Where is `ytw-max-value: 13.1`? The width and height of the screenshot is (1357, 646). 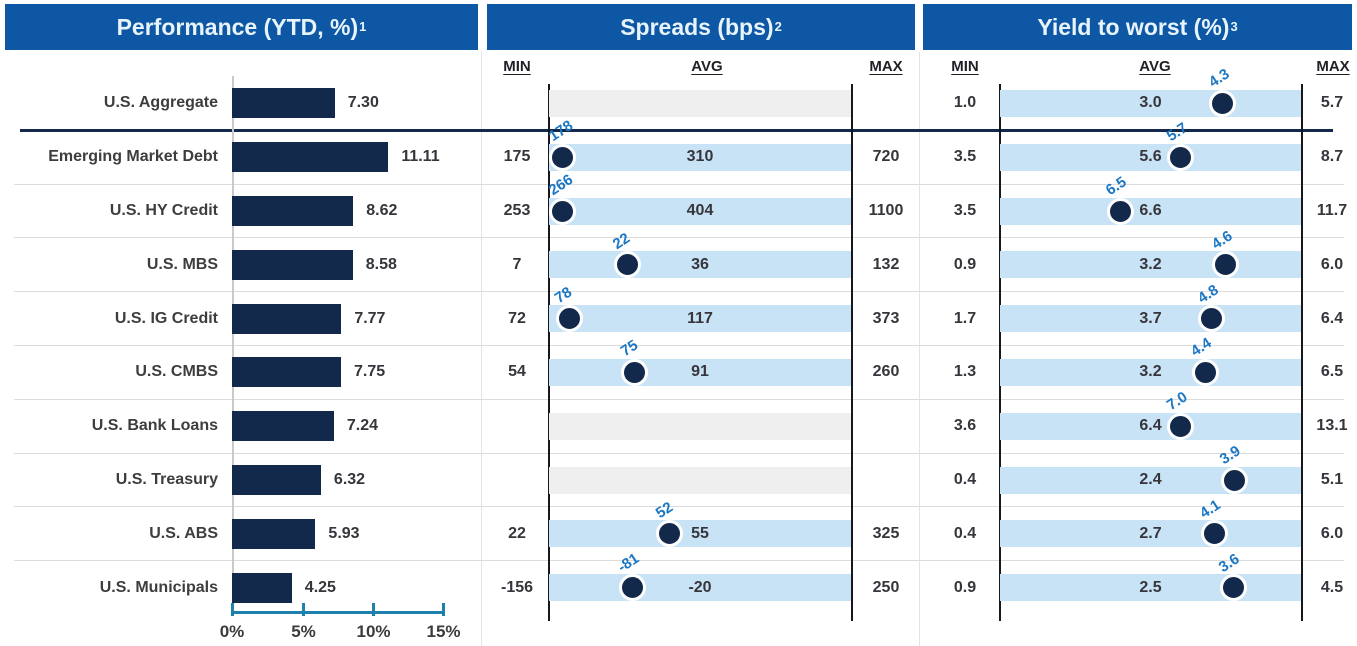
ytw-max-value: 13.1 is located at coordinates (1332, 426).